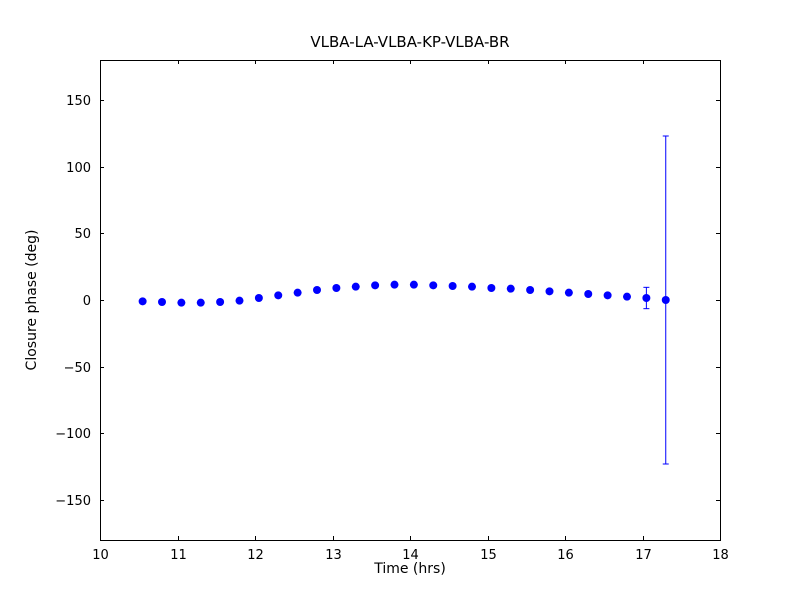 The width and height of the screenshot is (800, 600). I want to click on x-tick-label: 13, so click(333, 555).